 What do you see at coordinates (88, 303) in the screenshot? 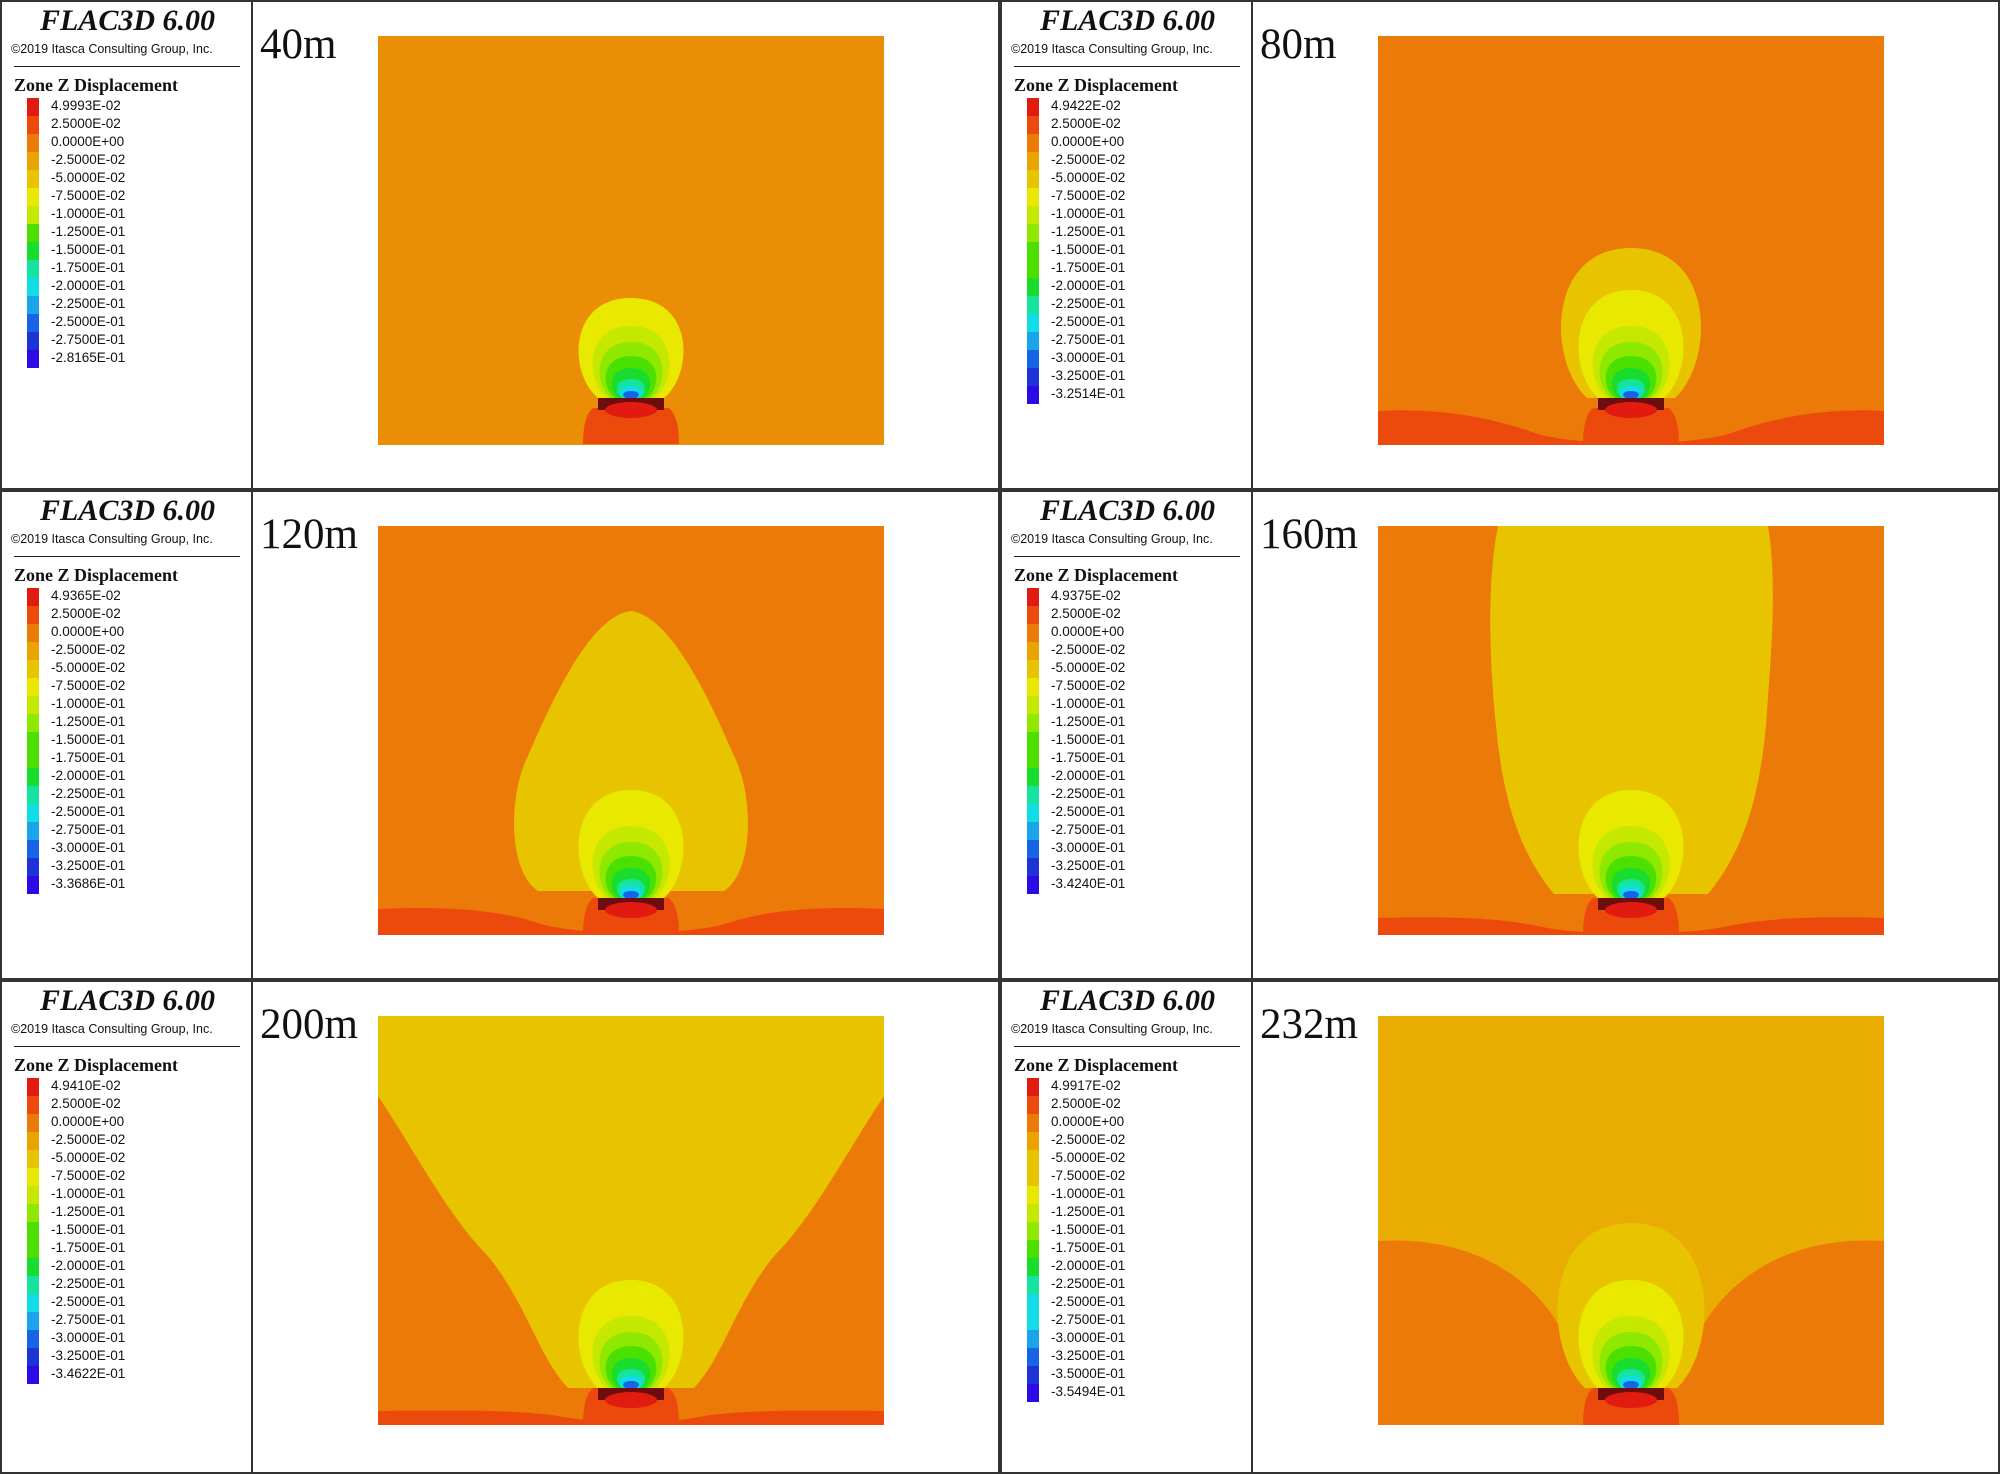
I see `legend-value: -2.2500E-01` at bounding box center [88, 303].